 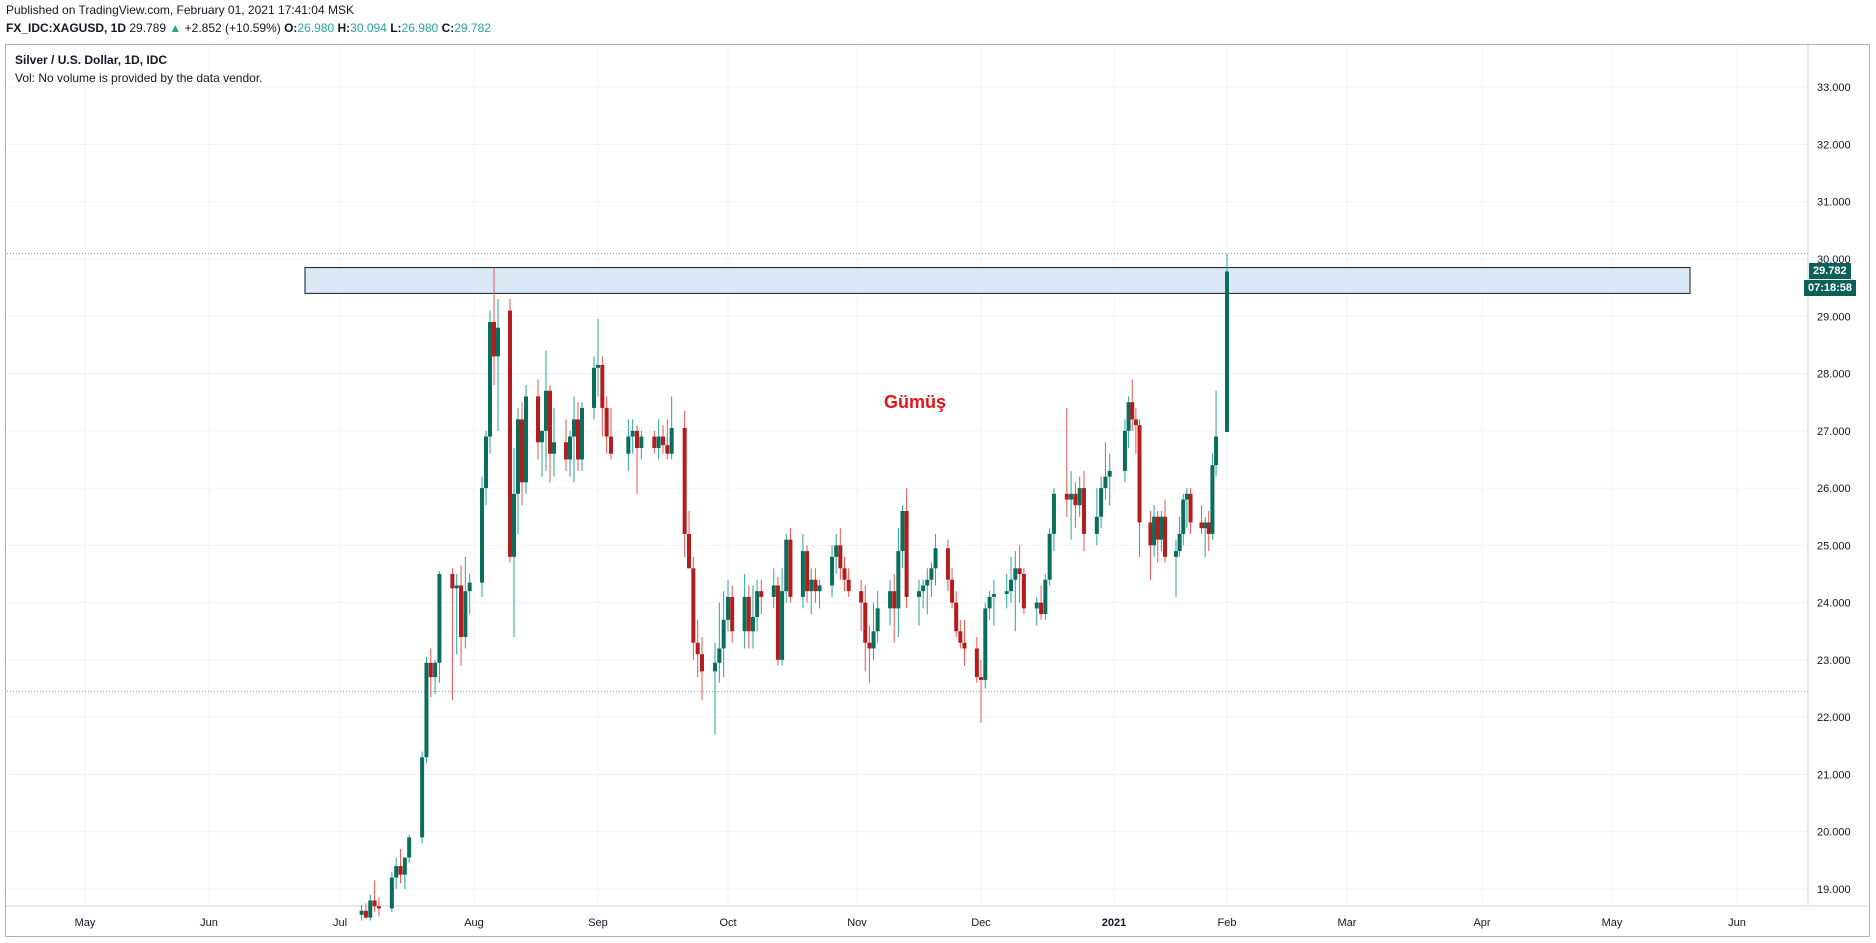 What do you see at coordinates (1227, 923) in the screenshot?
I see `time-tick-label: Feb` at bounding box center [1227, 923].